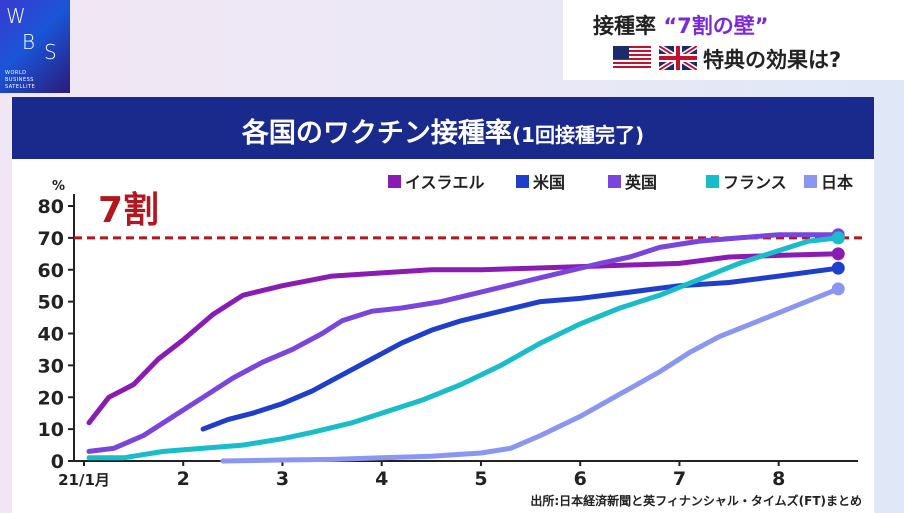 This screenshot has width=904, height=513. What do you see at coordinates (51, 207) in the screenshot?
I see `y-tick-label: 80` at bounding box center [51, 207].